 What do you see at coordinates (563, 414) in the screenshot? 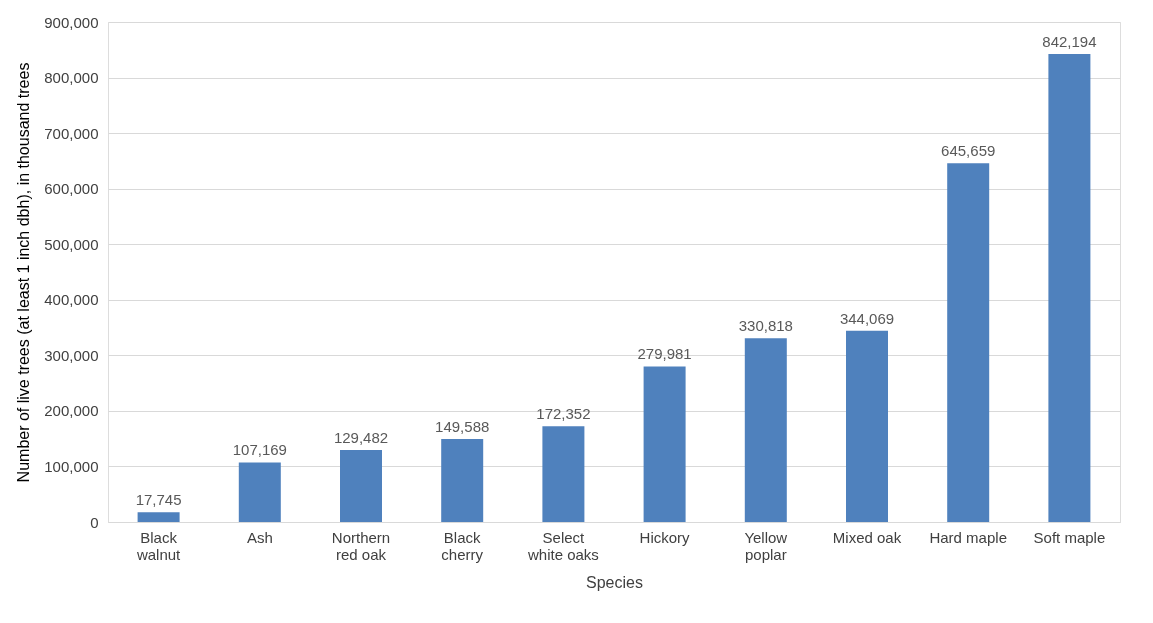
I see `data-label: 172,352` at bounding box center [563, 414].